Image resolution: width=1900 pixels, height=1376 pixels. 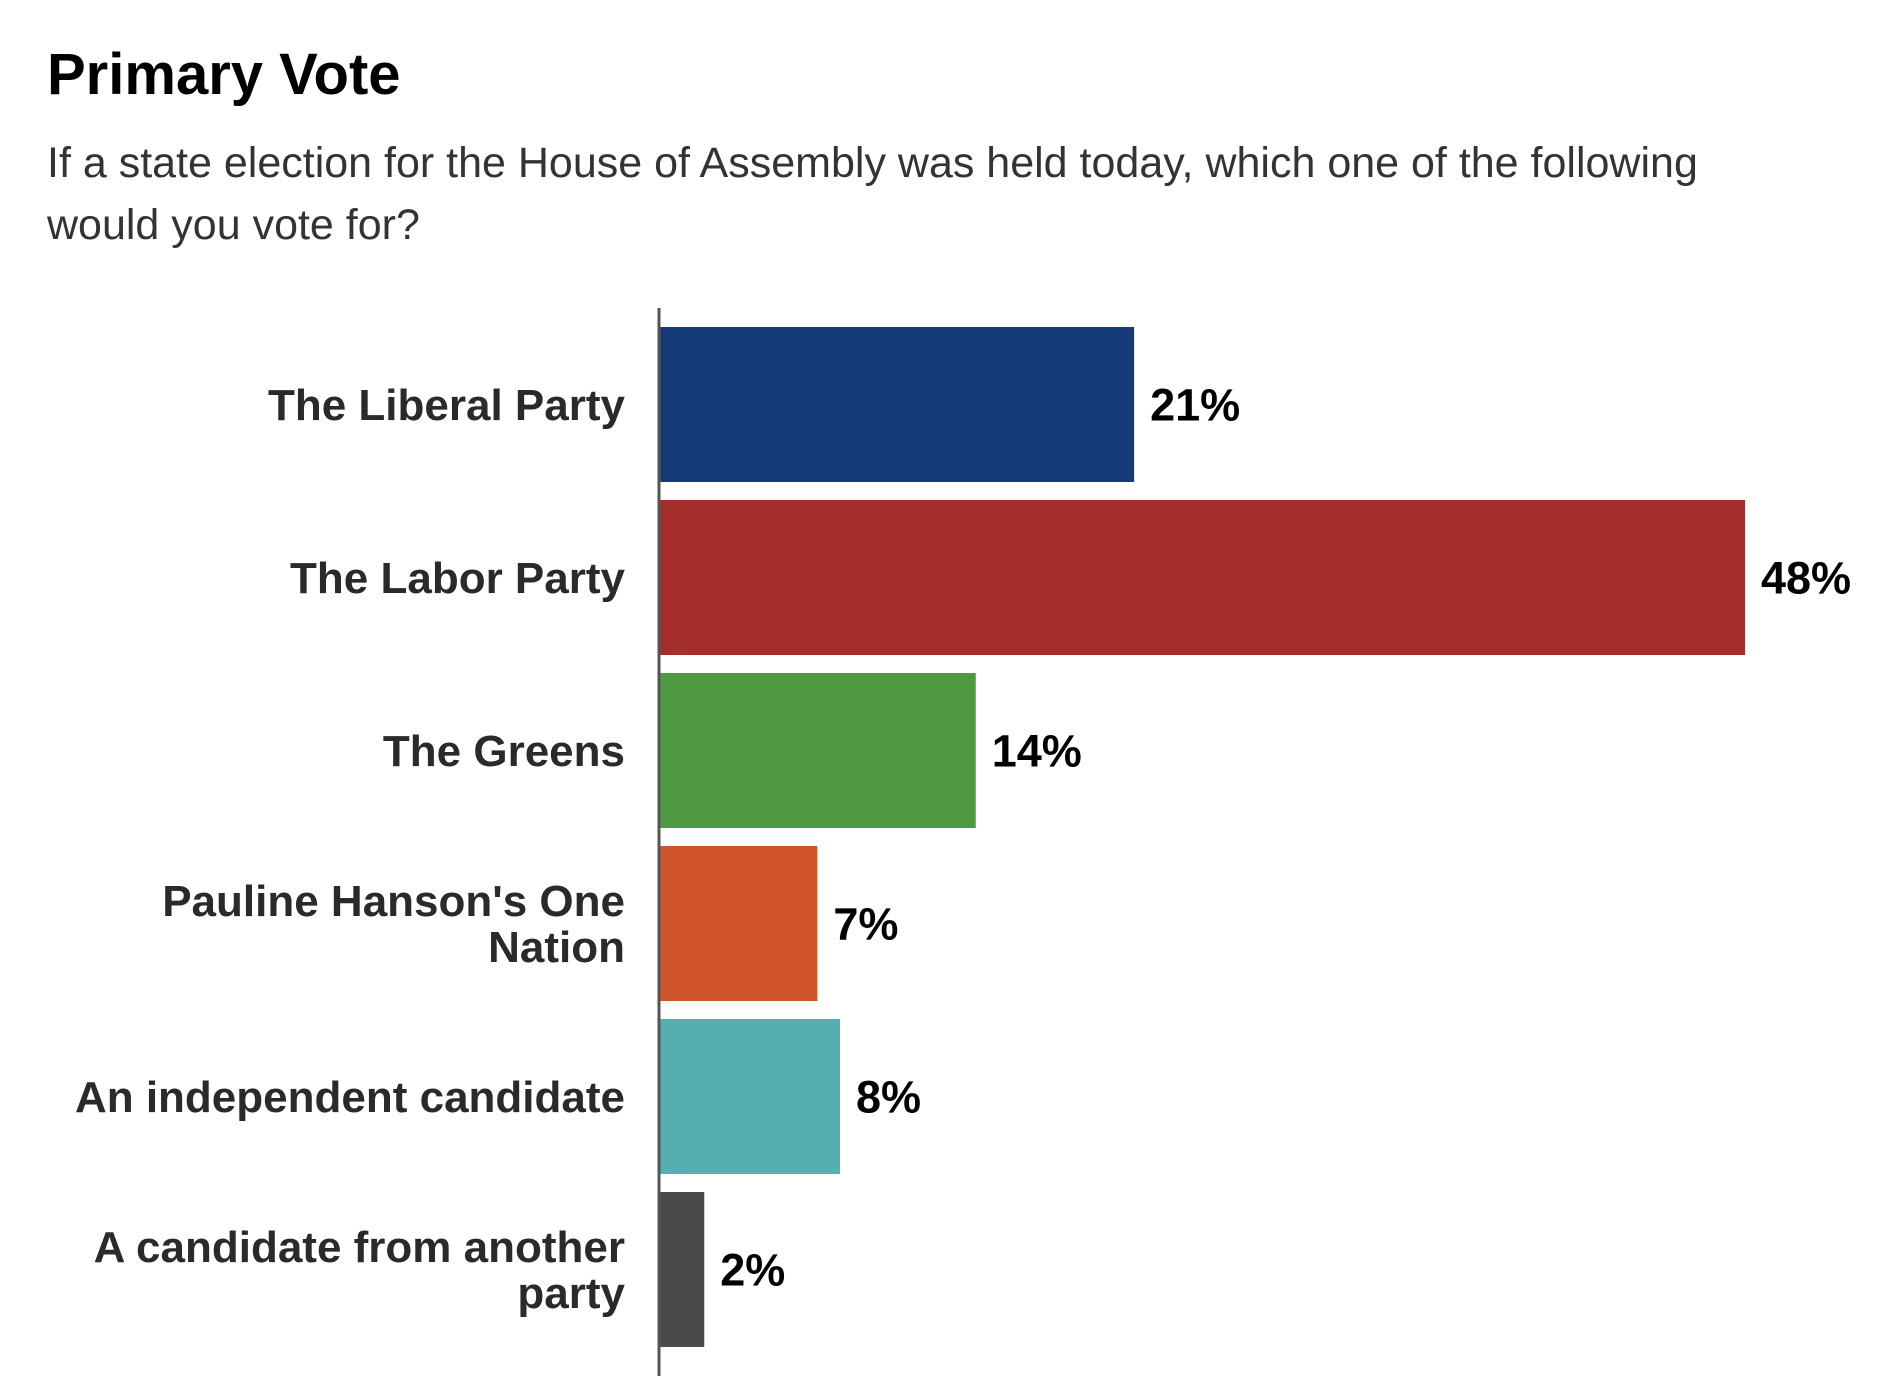 I want to click on category-label-4: An independent candidate, so click(x=350, y=1097).